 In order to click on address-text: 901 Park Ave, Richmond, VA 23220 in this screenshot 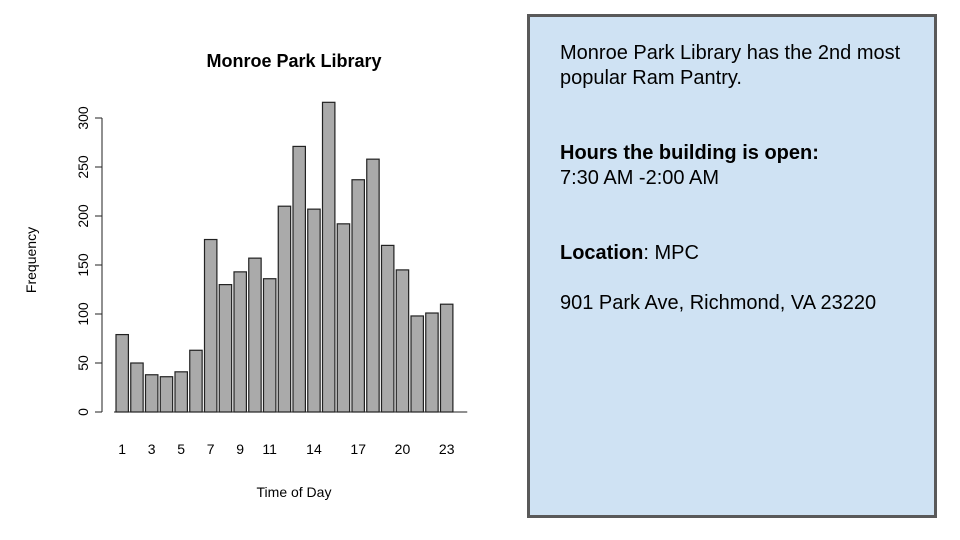, I will do `click(718, 303)`.